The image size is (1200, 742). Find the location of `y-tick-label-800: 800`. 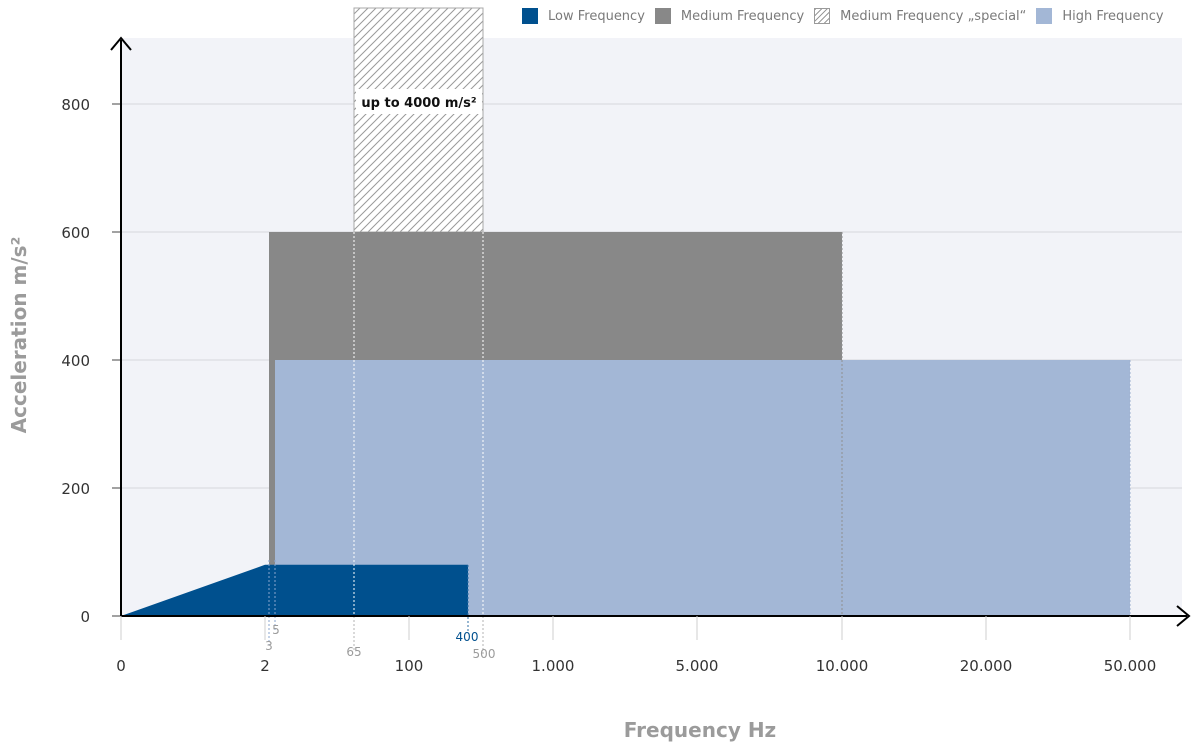

y-tick-label-800: 800 is located at coordinates (75, 105).